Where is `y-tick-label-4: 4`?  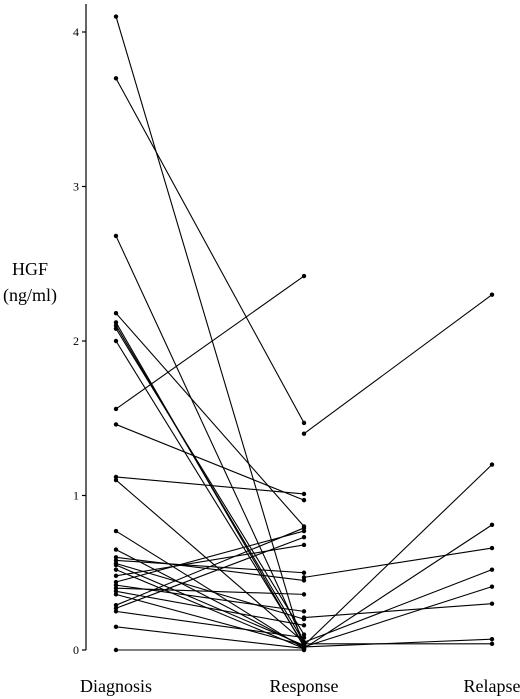
y-tick-label-4: 4 is located at coordinates (76, 32).